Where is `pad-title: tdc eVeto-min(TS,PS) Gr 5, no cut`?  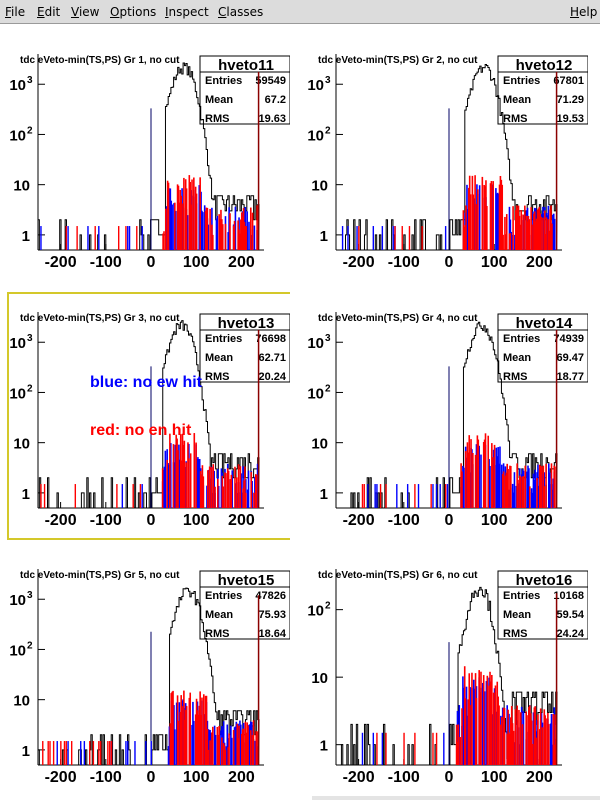
pad-title: tdc eVeto-min(TS,PS) Gr 5, no cut is located at coordinates (100, 575).